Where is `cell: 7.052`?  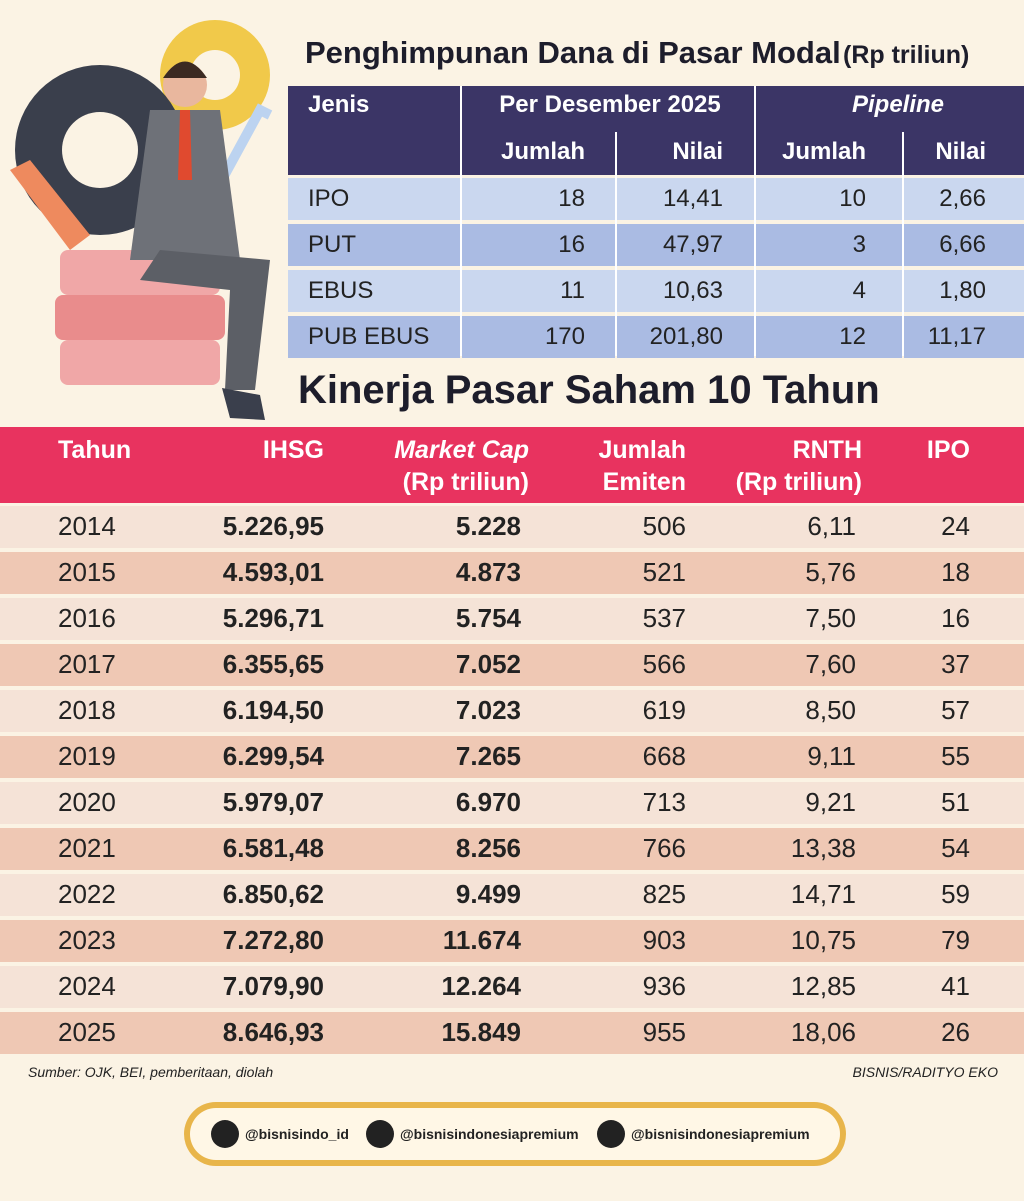
cell: 7.052 is located at coordinates (488, 664).